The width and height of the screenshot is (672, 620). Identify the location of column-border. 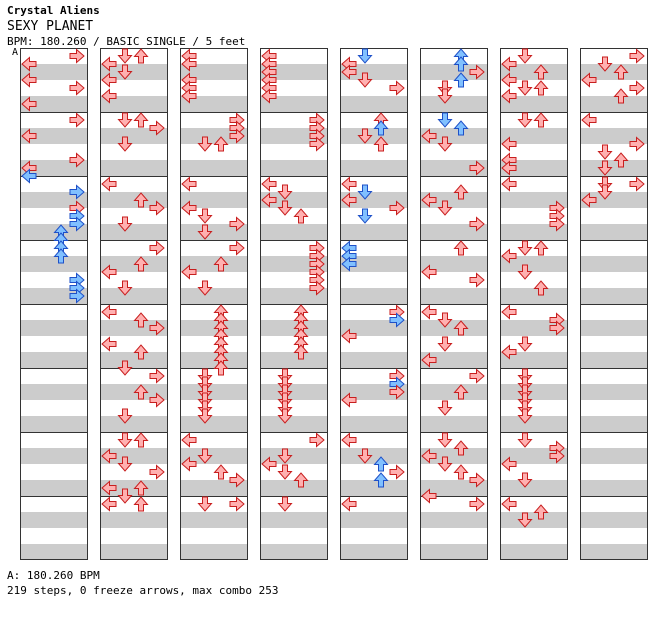
(374, 304).